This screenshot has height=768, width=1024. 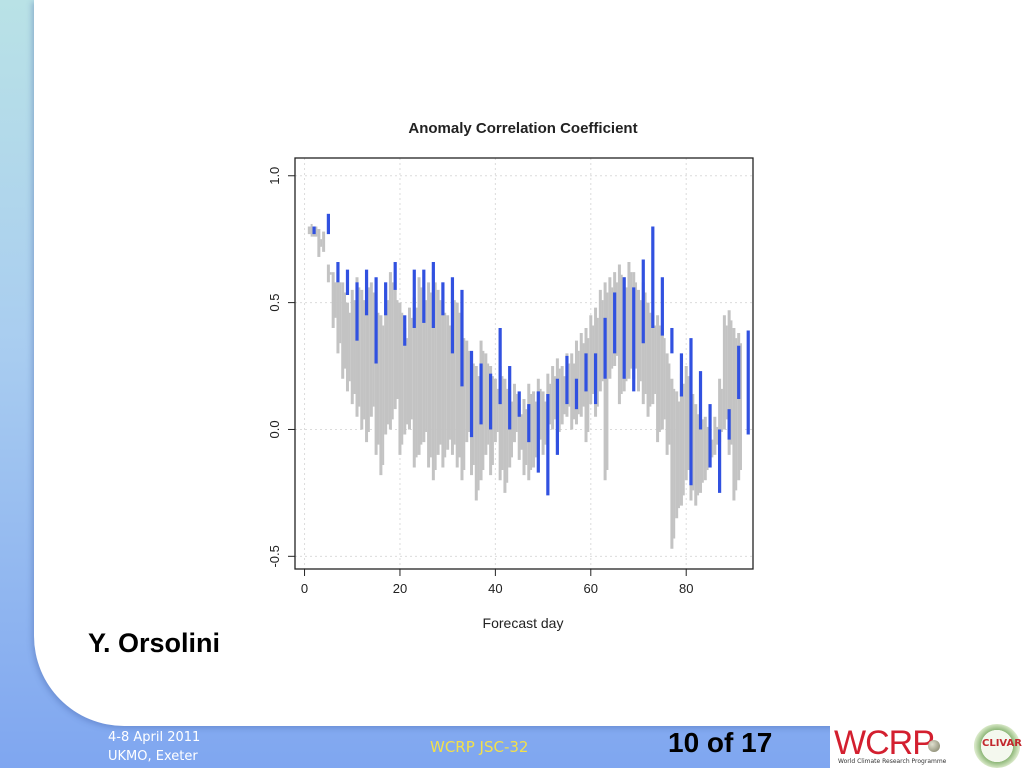 What do you see at coordinates (884, 743) in the screenshot?
I see `wcrp-logo: WCRP` at bounding box center [884, 743].